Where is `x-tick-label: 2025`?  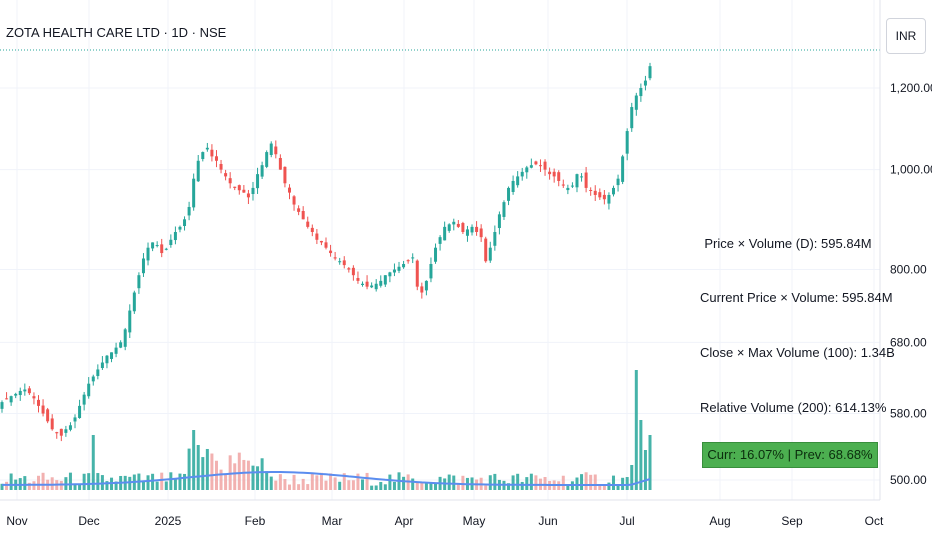
x-tick-label: 2025 is located at coordinates (168, 521).